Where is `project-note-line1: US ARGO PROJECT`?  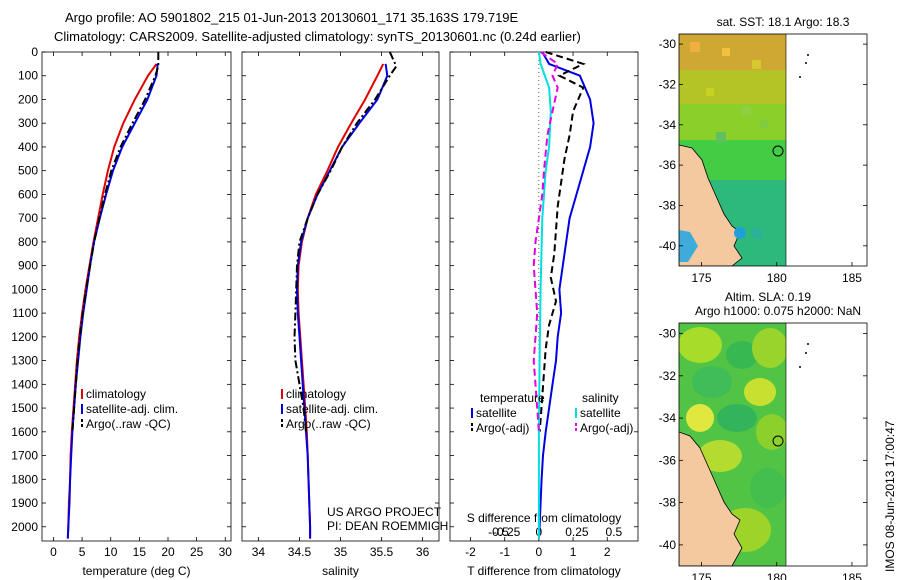 project-note-line1: US ARGO PROJECT is located at coordinates (384, 512).